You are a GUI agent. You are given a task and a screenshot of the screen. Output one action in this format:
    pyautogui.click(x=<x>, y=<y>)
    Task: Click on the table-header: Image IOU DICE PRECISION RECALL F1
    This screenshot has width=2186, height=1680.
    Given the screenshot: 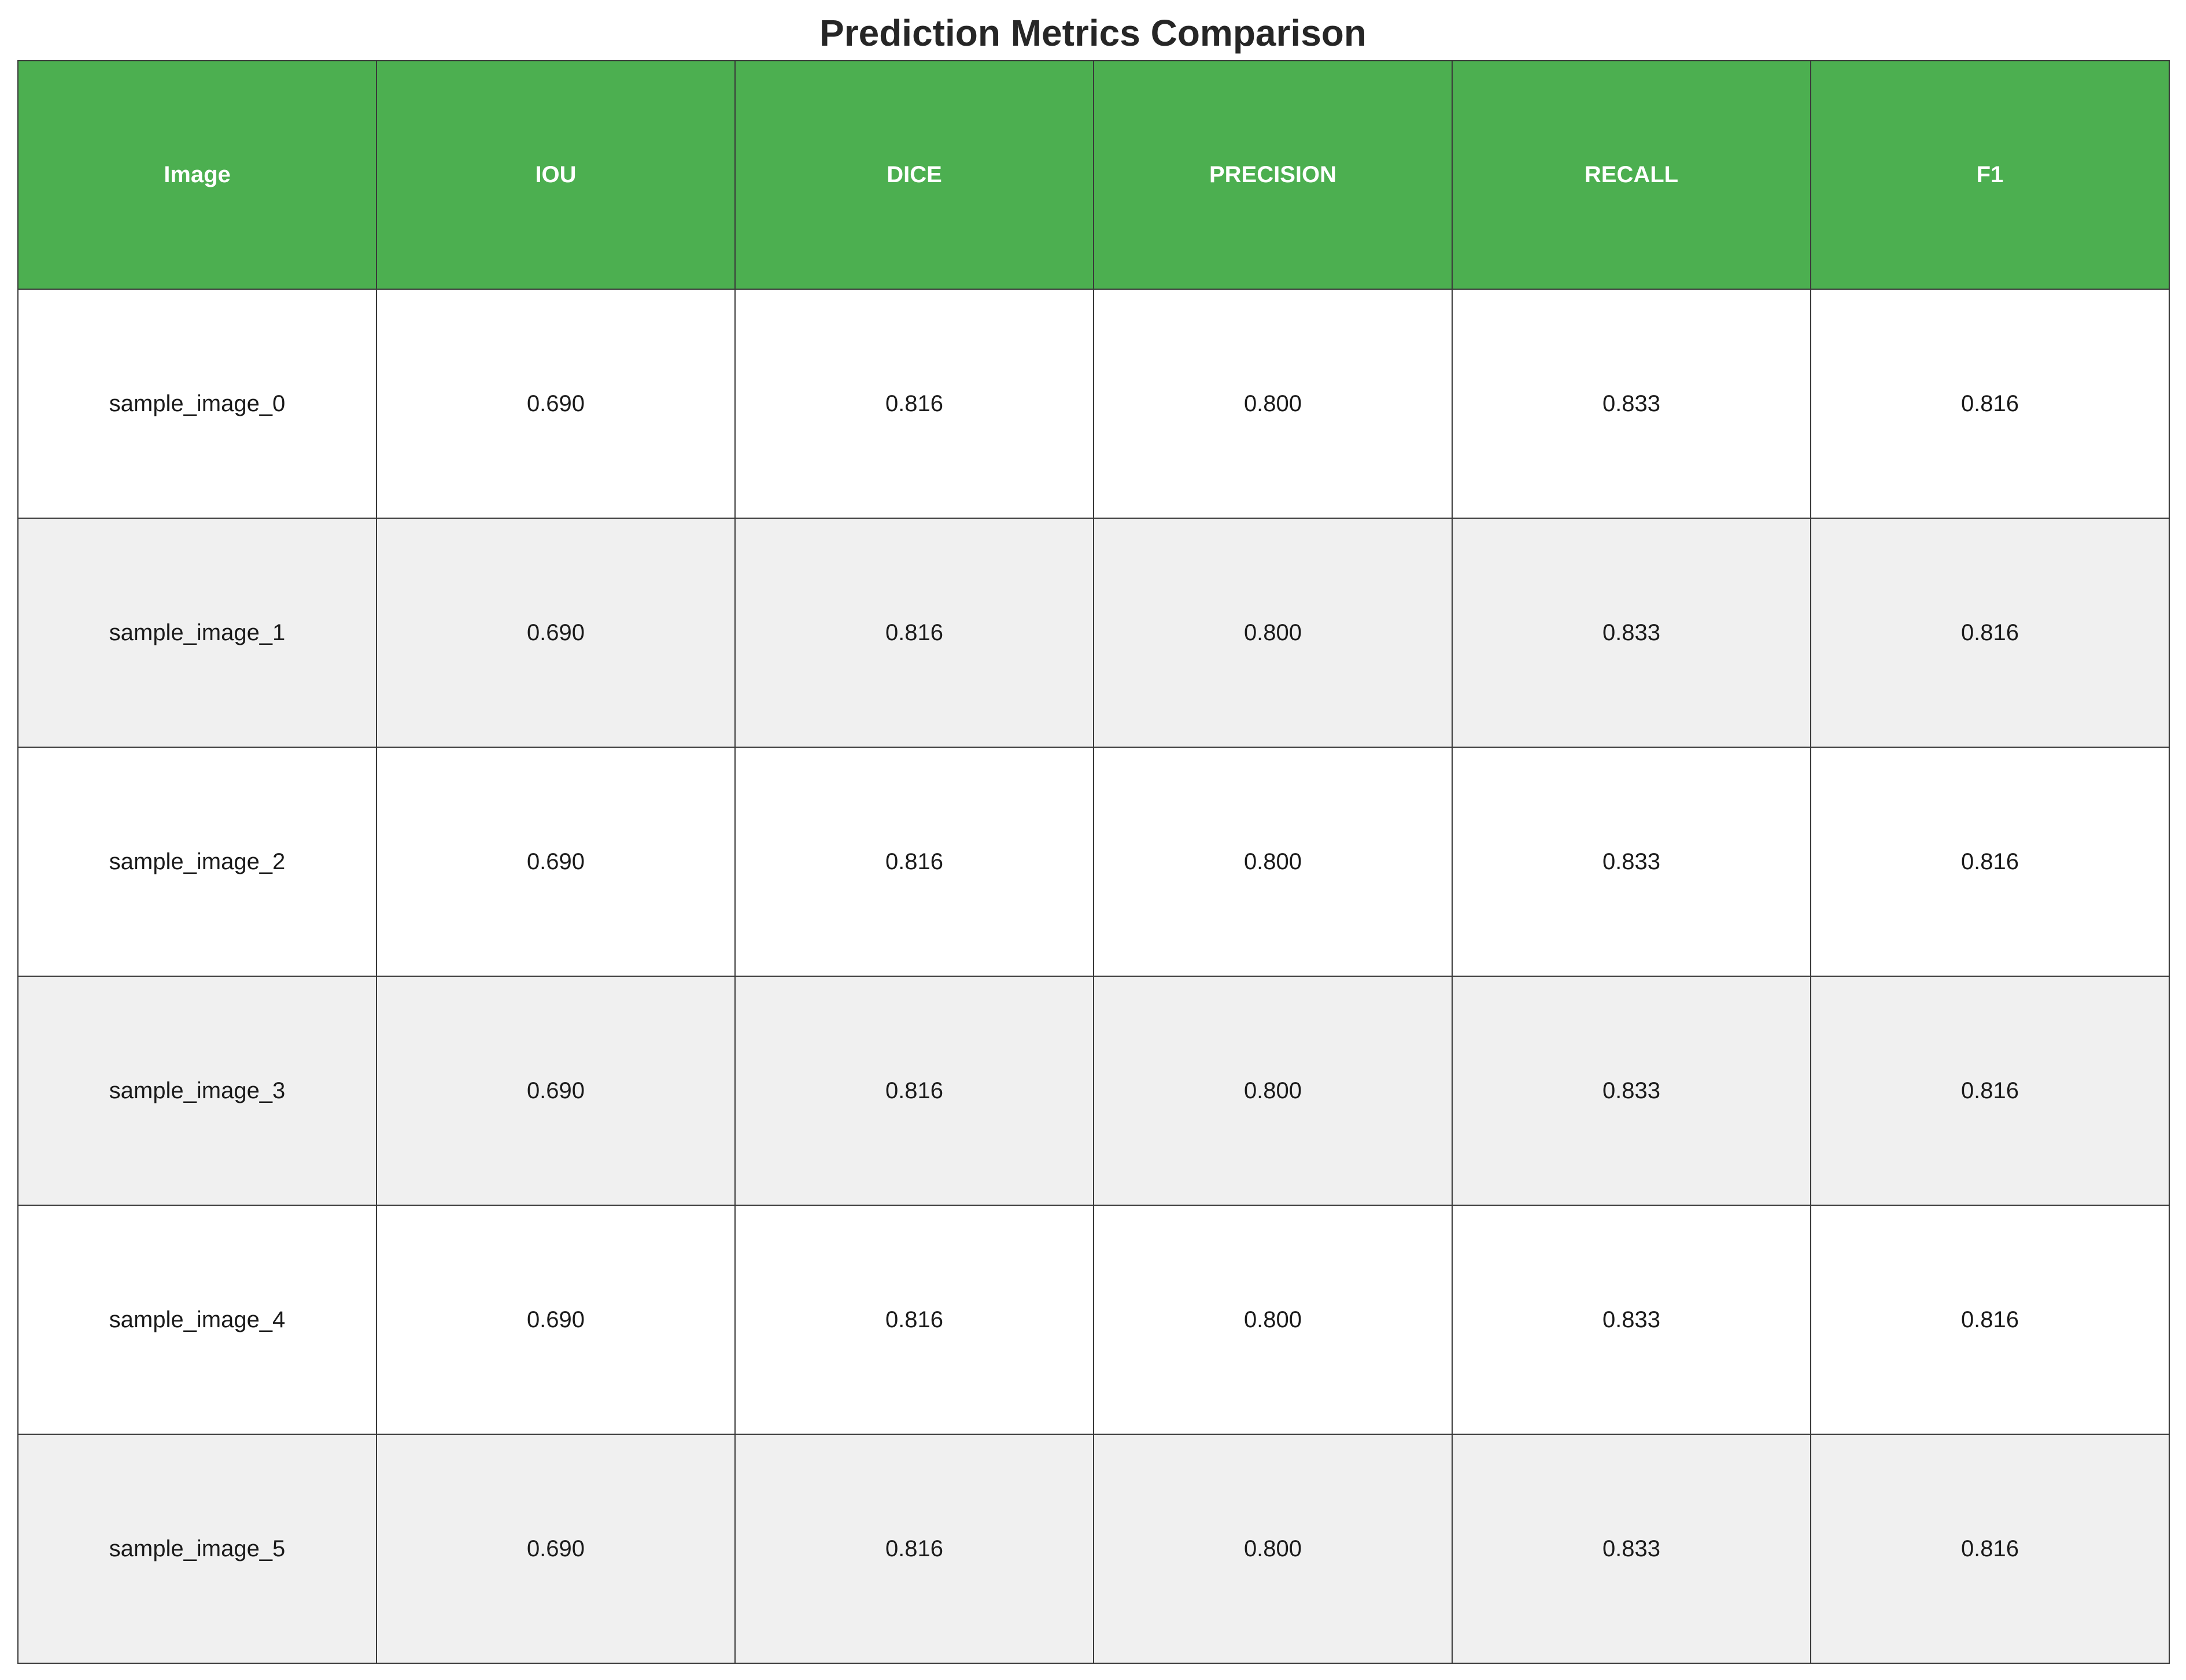 What is the action you would take?
    pyautogui.click(x=1094, y=175)
    